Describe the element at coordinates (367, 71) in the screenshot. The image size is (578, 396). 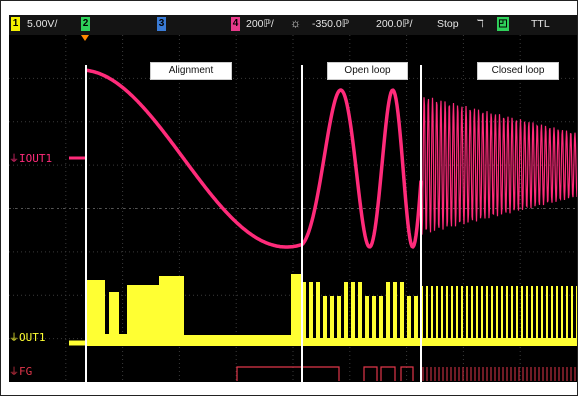
I see `open-loop-label: Open loop` at that location.